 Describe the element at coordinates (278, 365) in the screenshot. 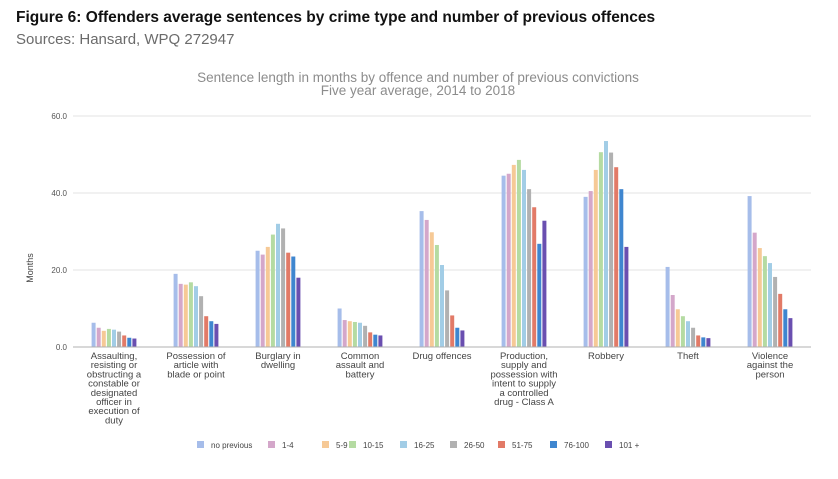

I see `x-category-label: dwelling` at that location.